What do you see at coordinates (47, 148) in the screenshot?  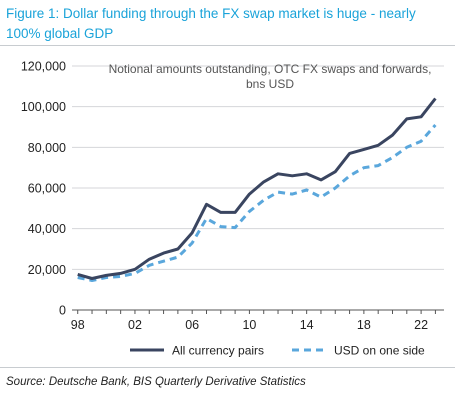 I see `y-tick-label: 80,000` at bounding box center [47, 148].